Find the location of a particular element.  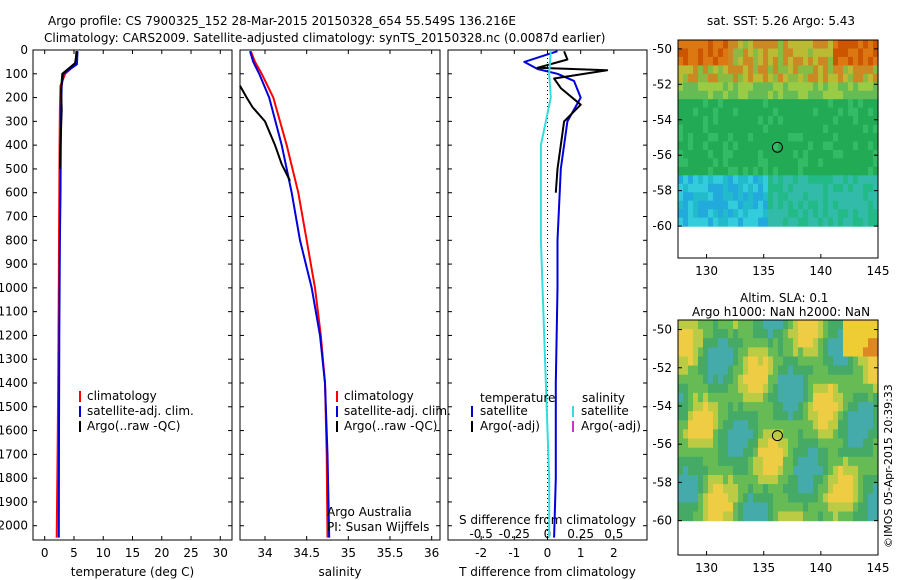

credit-text: ©IMOS 05-Apr-2015 20:39:33 is located at coordinates (888, 466).